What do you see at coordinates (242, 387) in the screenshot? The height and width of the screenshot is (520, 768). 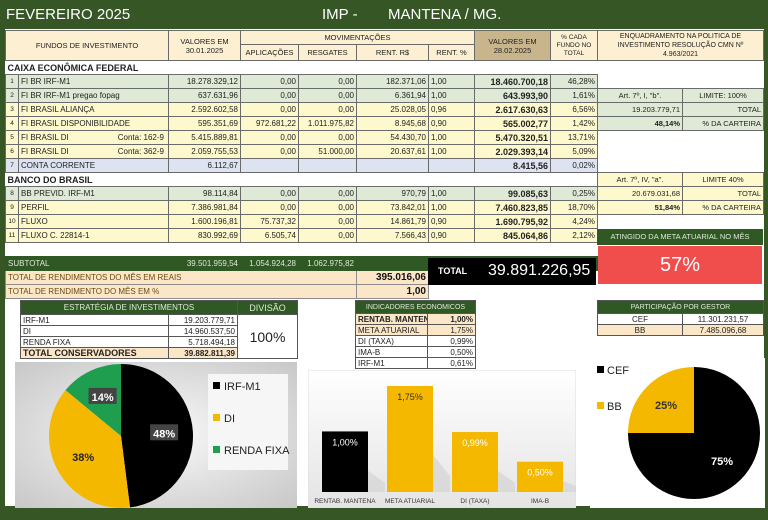 I see `legend-label: IRF-M1` at bounding box center [242, 387].